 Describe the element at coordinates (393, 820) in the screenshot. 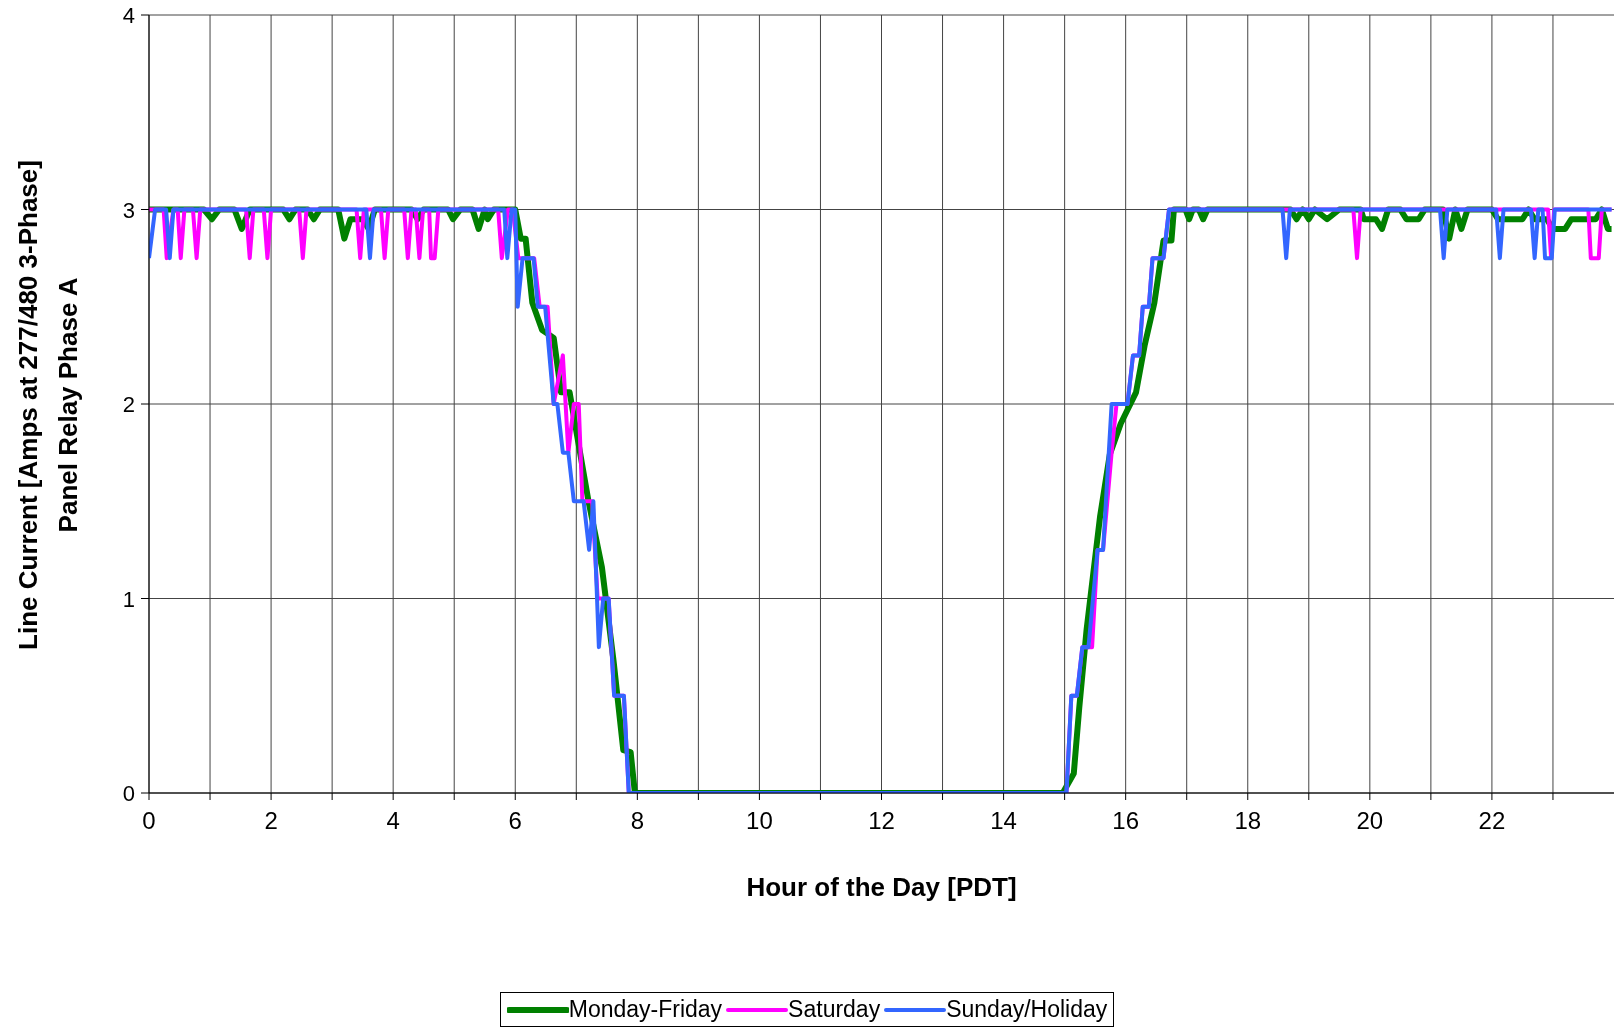

I see `x-tick-label: 4` at that location.